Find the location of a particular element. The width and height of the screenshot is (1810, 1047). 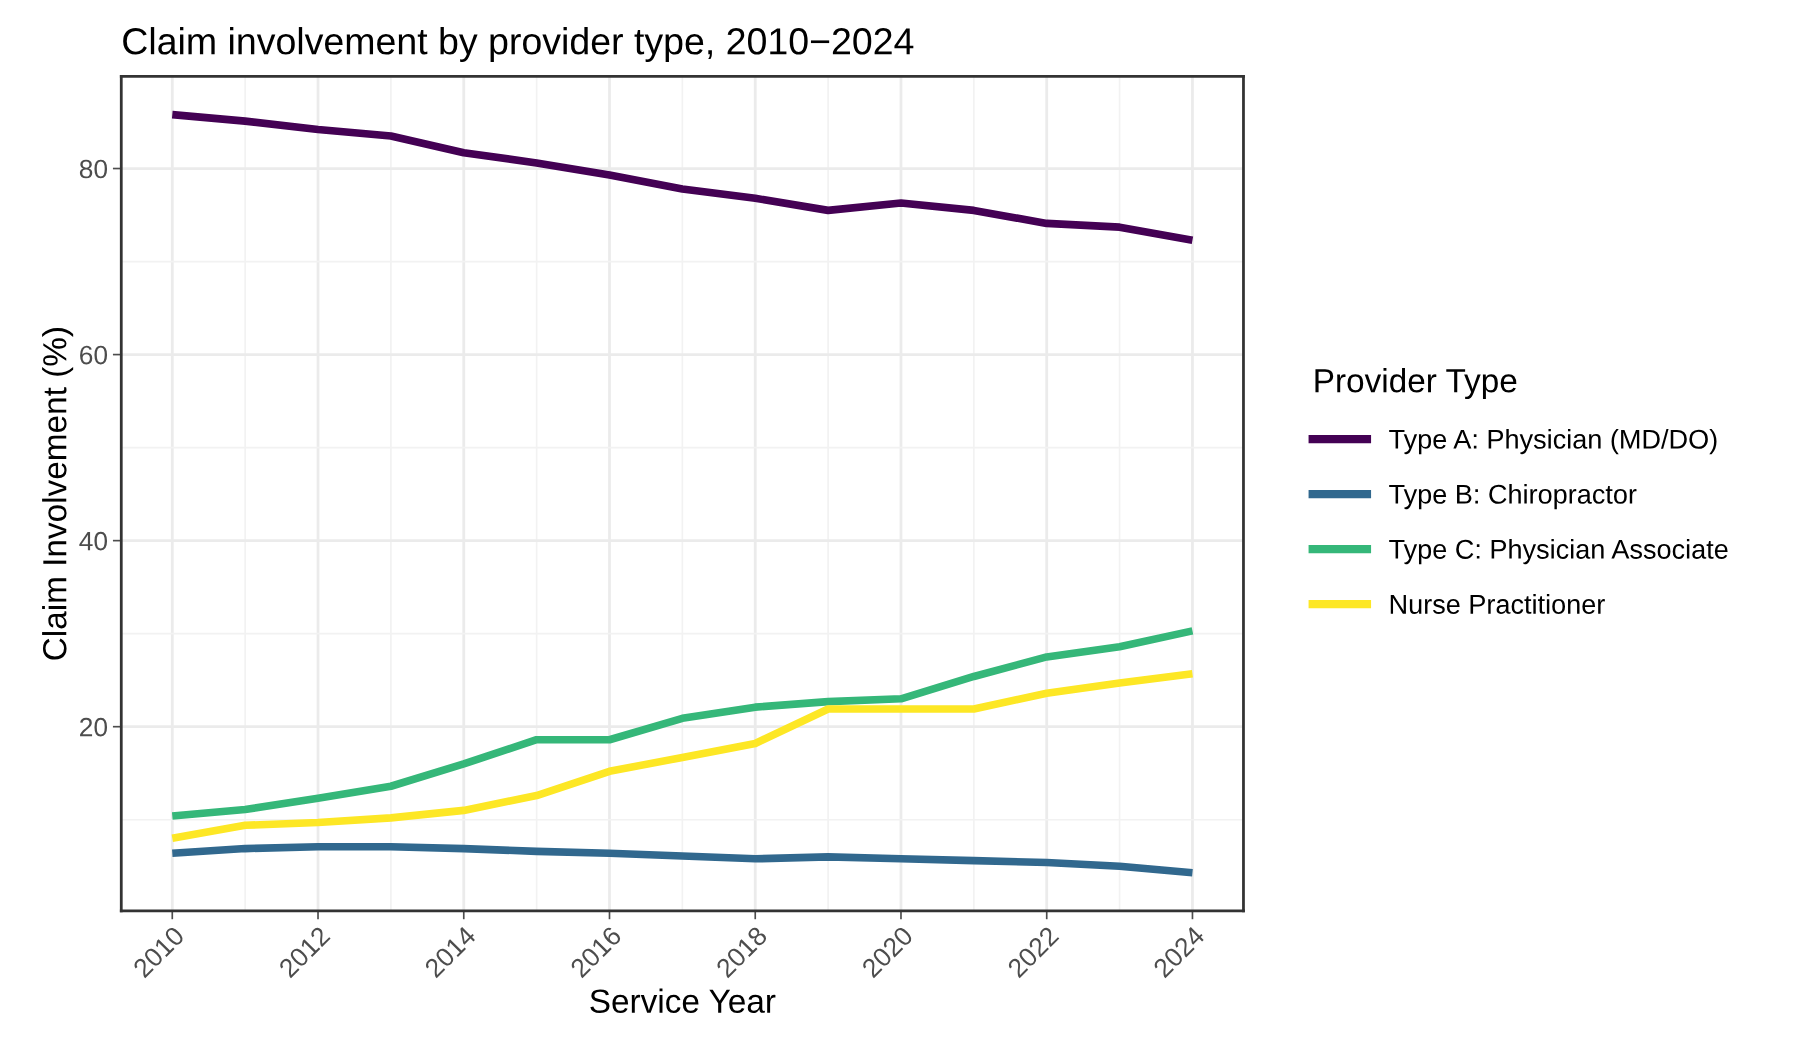

y-tick-label: 40 is located at coordinates (93, 541).